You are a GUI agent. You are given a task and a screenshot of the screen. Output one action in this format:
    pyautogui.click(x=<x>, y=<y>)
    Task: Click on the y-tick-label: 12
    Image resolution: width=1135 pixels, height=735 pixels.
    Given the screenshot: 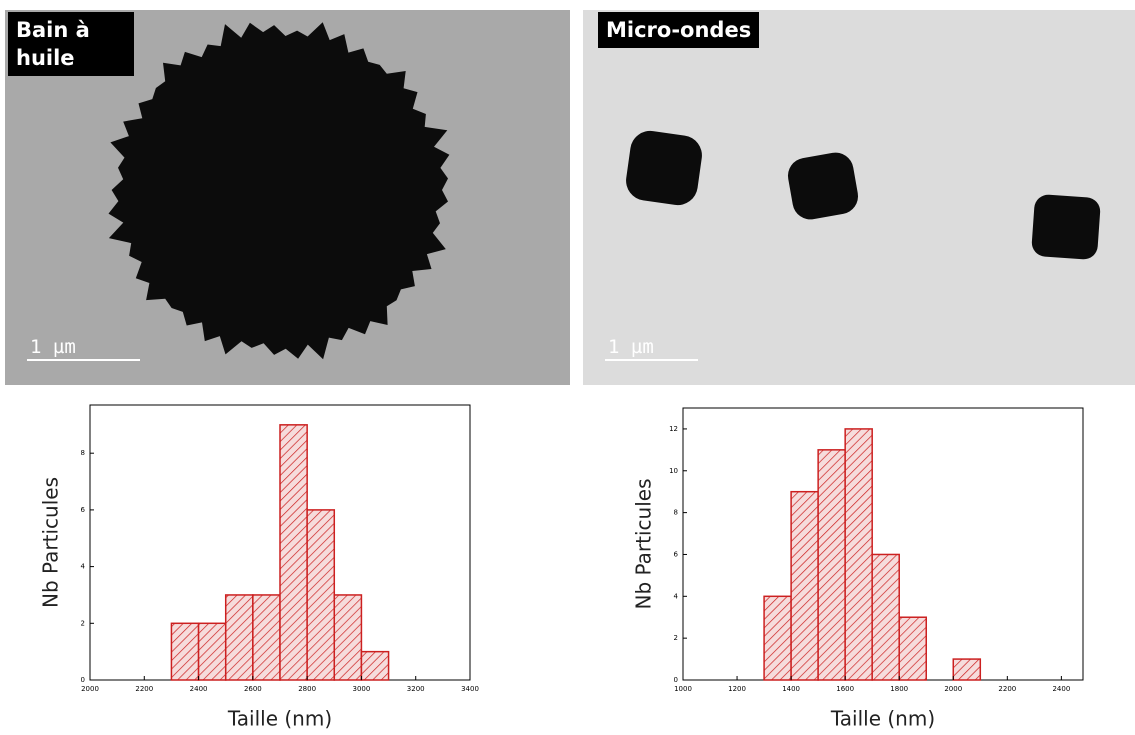 What is the action you would take?
    pyautogui.click(x=673, y=429)
    